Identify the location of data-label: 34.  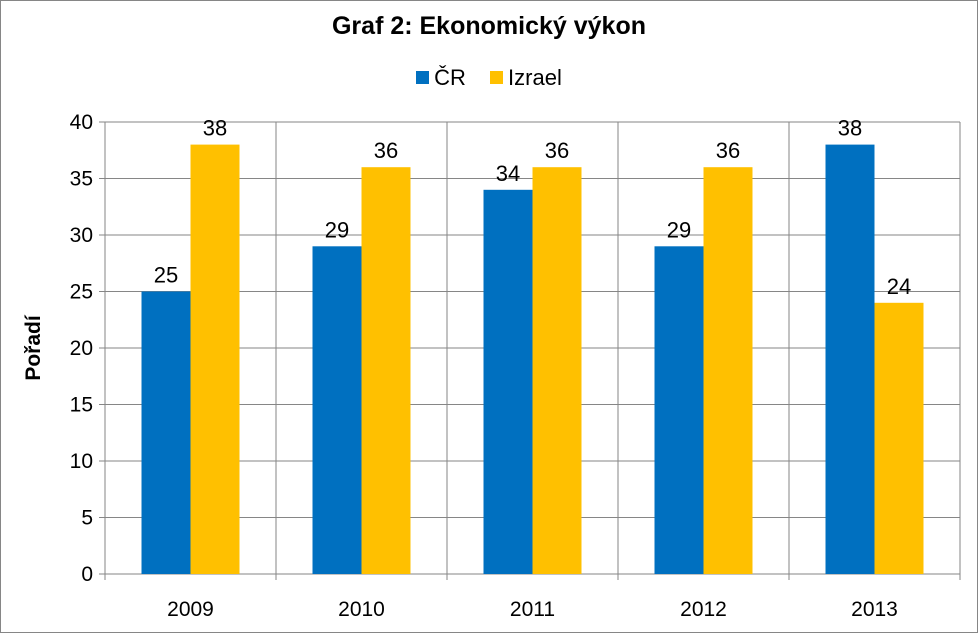
(508, 173).